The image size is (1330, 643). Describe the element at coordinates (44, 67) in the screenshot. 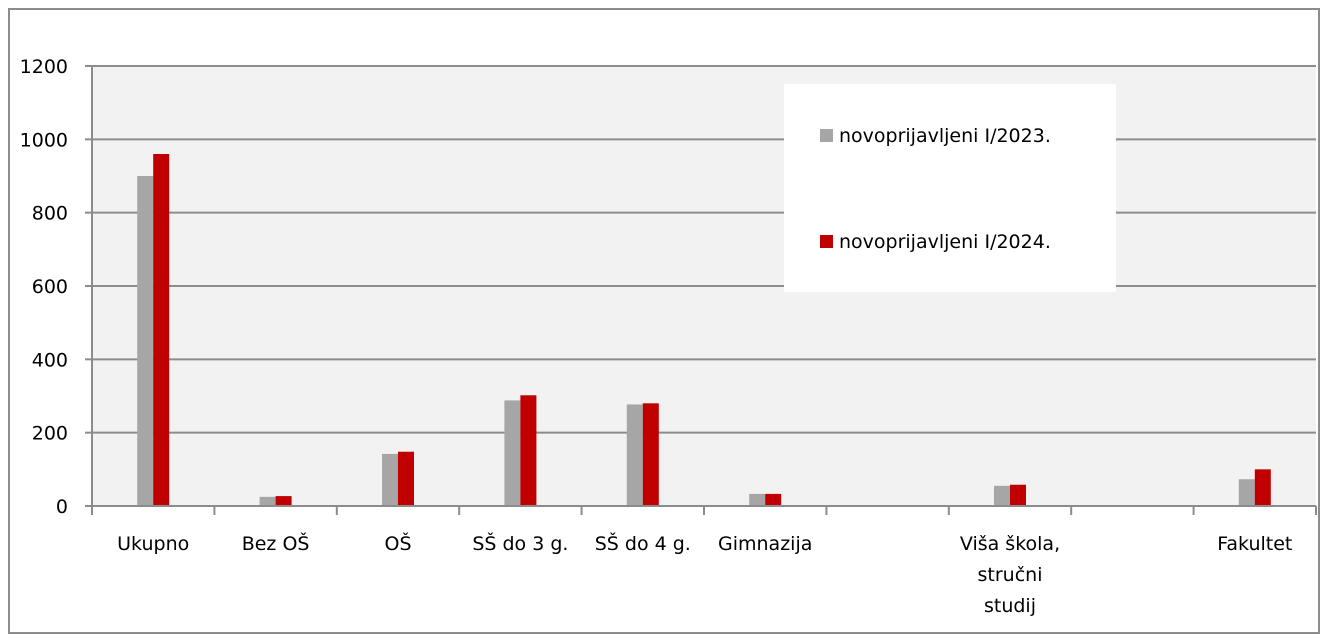

I see `y-tick-label: 1200` at that location.